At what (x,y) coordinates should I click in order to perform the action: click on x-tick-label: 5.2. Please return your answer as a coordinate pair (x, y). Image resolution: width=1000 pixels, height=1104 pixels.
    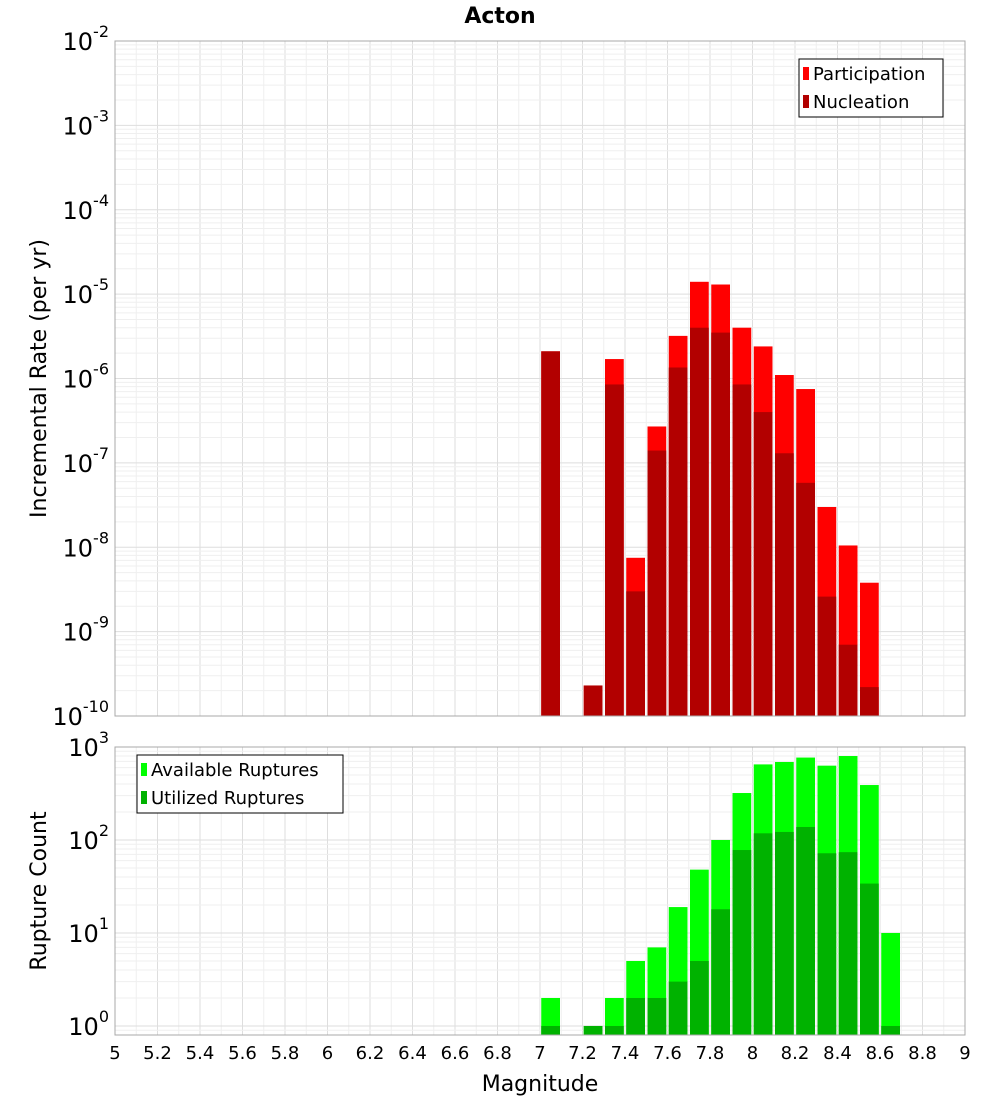
    Looking at the image, I should click on (157, 1053).